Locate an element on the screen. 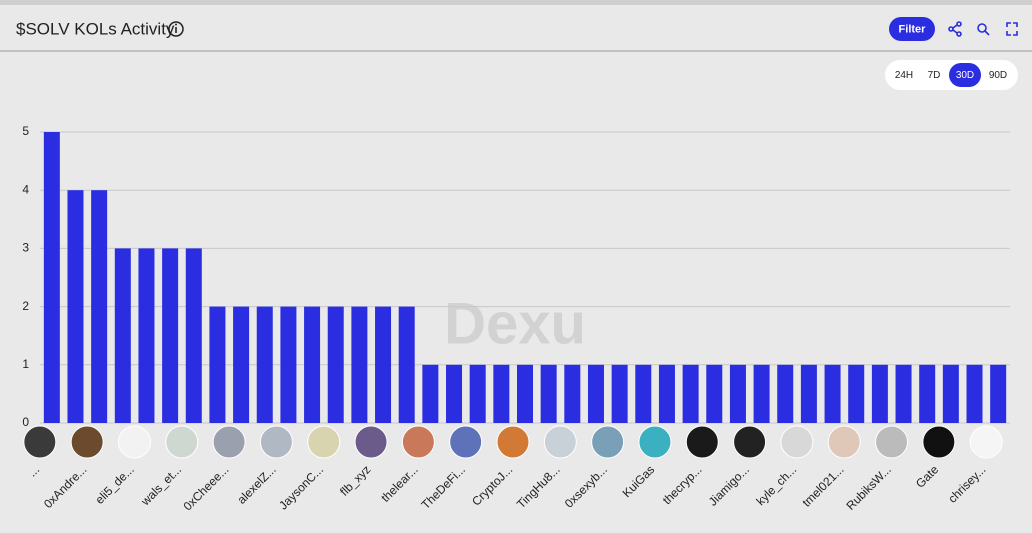 Image resolution: width=1032 pixels, height=533 pixels. range-button: 7D is located at coordinates (934, 75).